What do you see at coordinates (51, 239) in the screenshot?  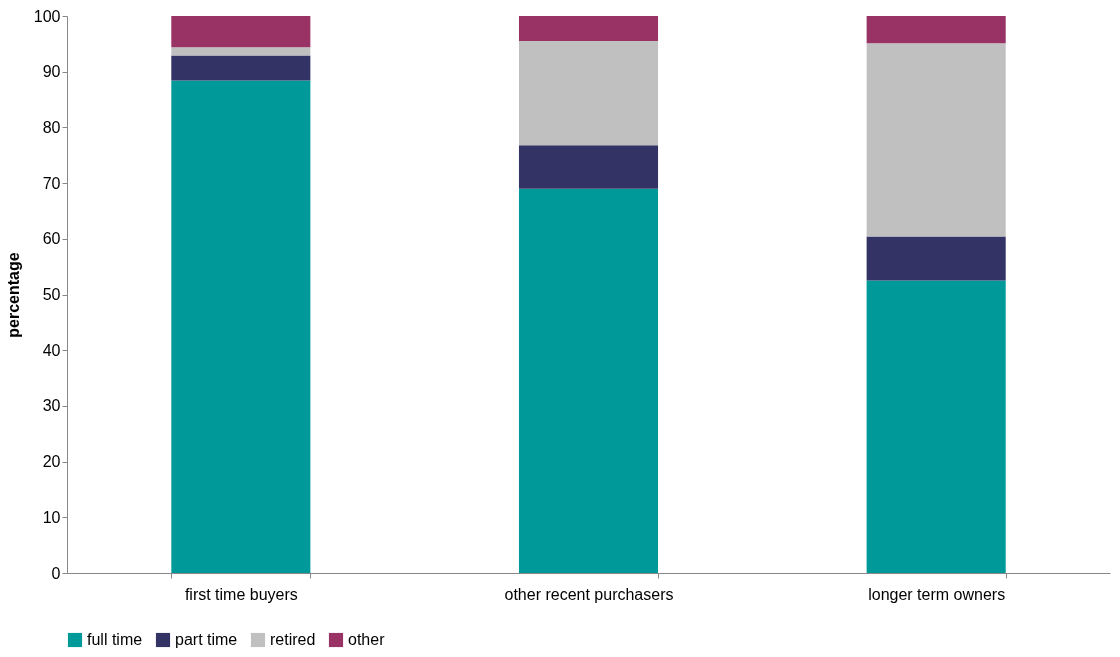 I see `y-tick-label: 60` at bounding box center [51, 239].